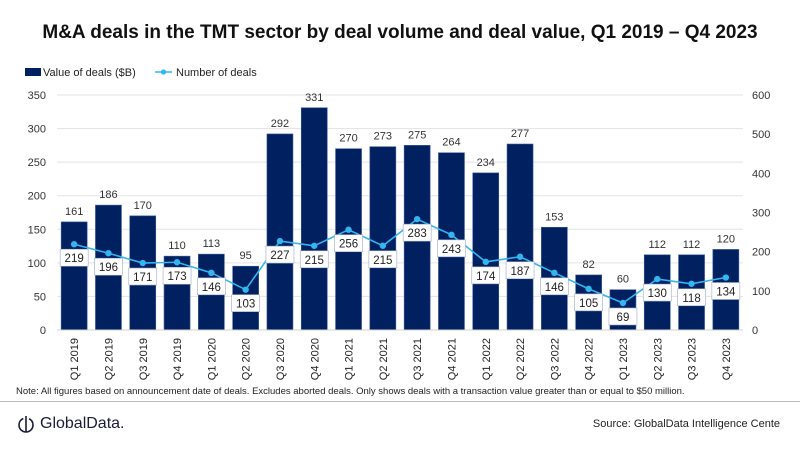 The width and height of the screenshot is (800, 450). Describe the element at coordinates (26, 424) in the screenshot. I see `globaldata-logo-icon` at that location.